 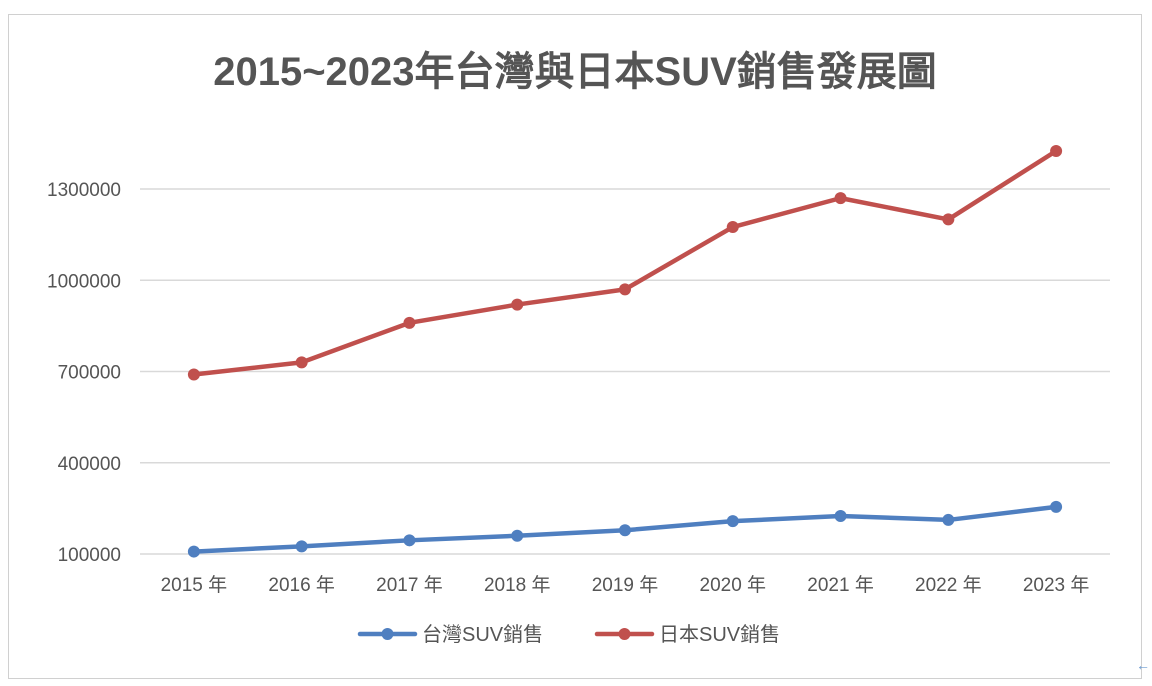 What do you see at coordinates (733, 585) in the screenshot?
I see `x-tick-label: 2020 年` at bounding box center [733, 585].